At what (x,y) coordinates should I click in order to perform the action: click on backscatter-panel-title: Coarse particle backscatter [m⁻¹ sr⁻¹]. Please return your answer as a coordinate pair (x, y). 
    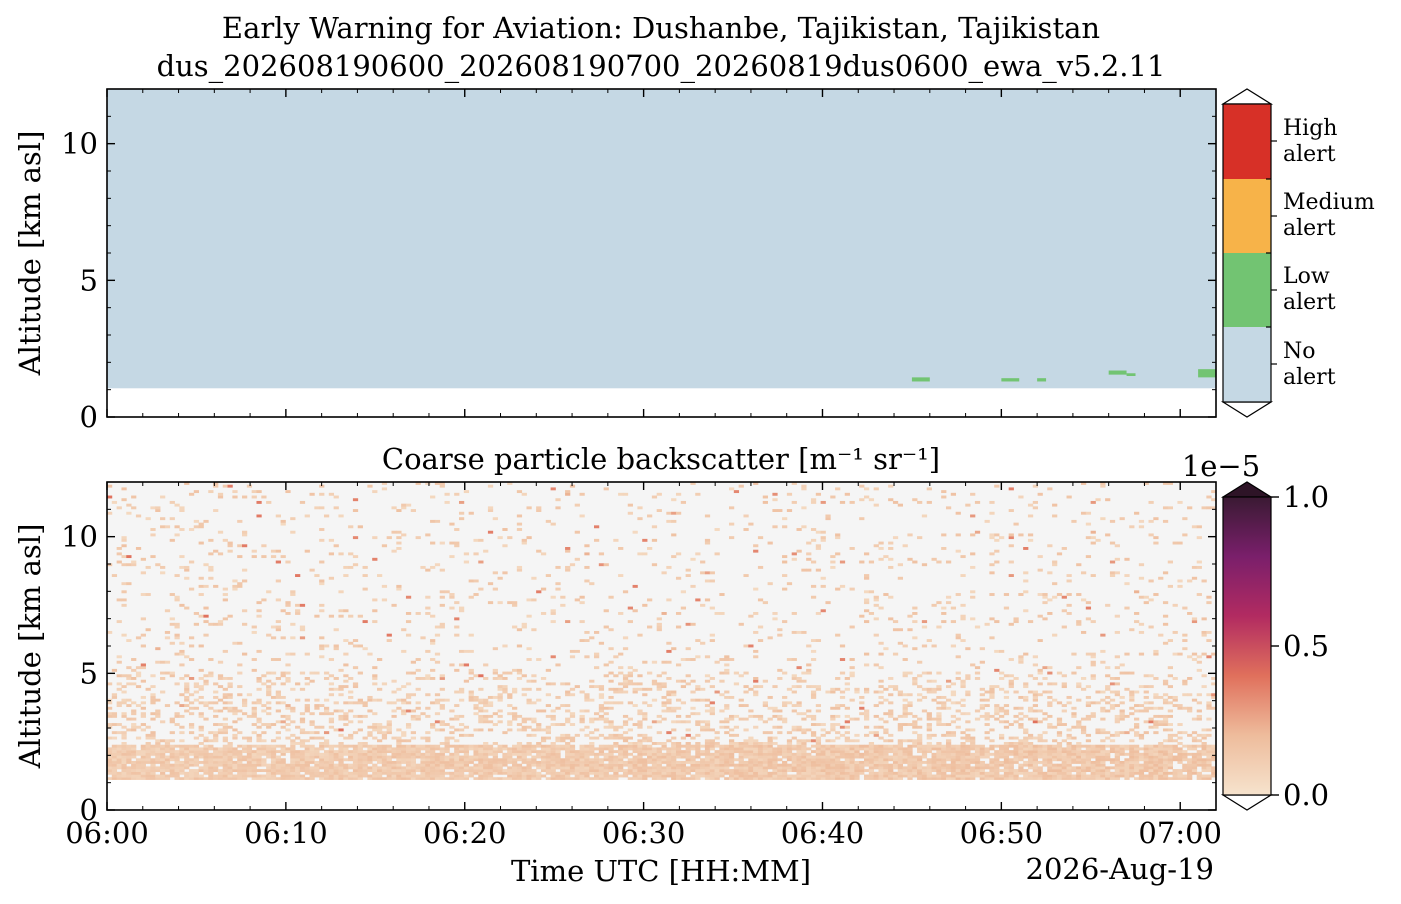
    Looking at the image, I should click on (661, 459).